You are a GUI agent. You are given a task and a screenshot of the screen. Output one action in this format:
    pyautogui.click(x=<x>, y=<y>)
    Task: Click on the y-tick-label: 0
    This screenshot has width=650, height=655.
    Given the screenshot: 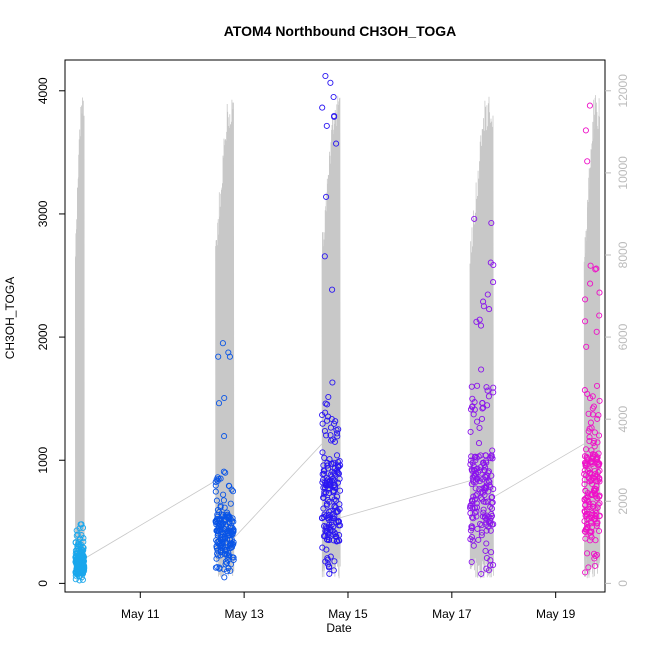 What is the action you would take?
    pyautogui.click(x=43, y=583)
    